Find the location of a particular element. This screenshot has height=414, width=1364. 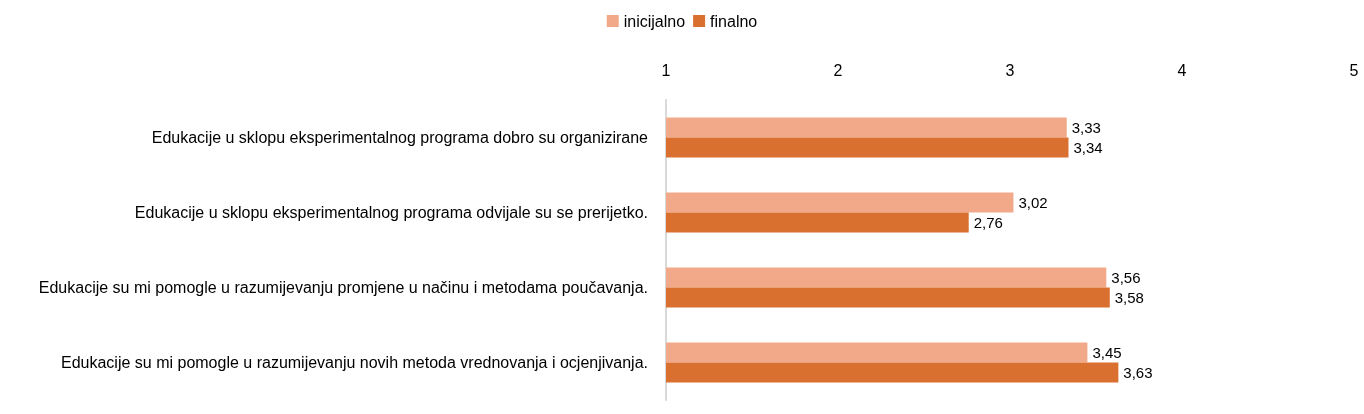

data-label: 3,58 is located at coordinates (1129, 297).